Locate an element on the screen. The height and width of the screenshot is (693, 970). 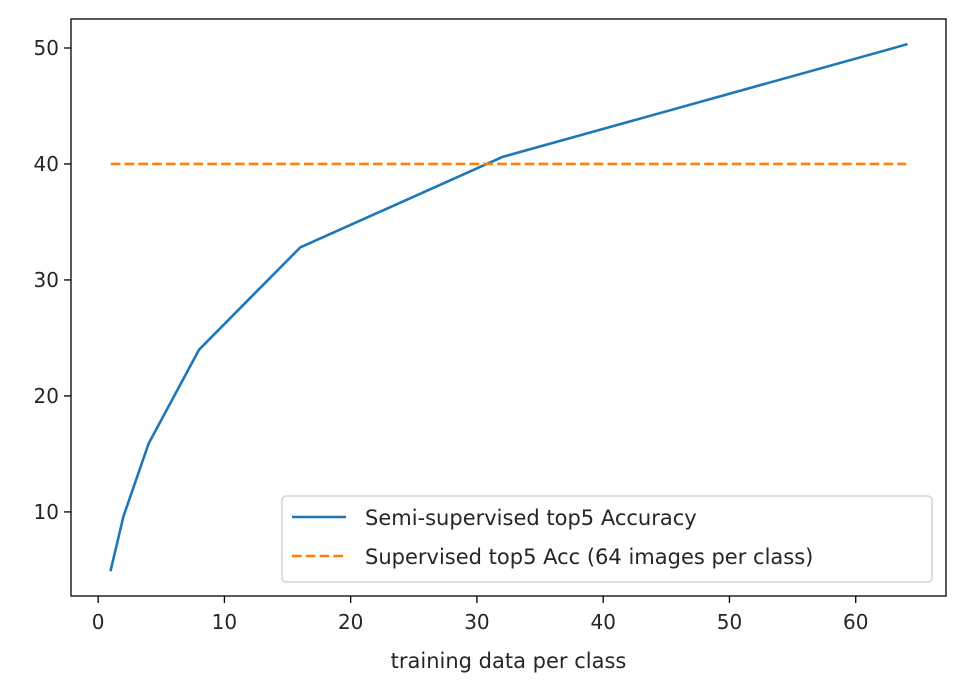
x-tick-label: 40 is located at coordinates (602, 622).